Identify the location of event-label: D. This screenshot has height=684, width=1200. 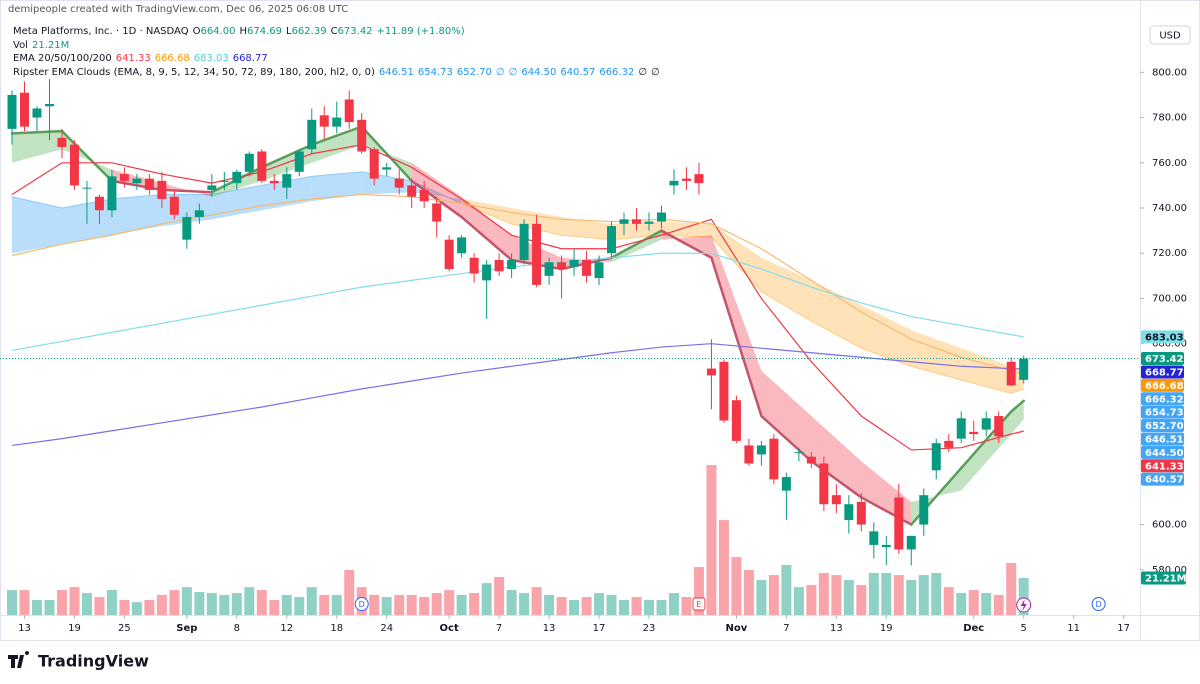
(1099, 604).